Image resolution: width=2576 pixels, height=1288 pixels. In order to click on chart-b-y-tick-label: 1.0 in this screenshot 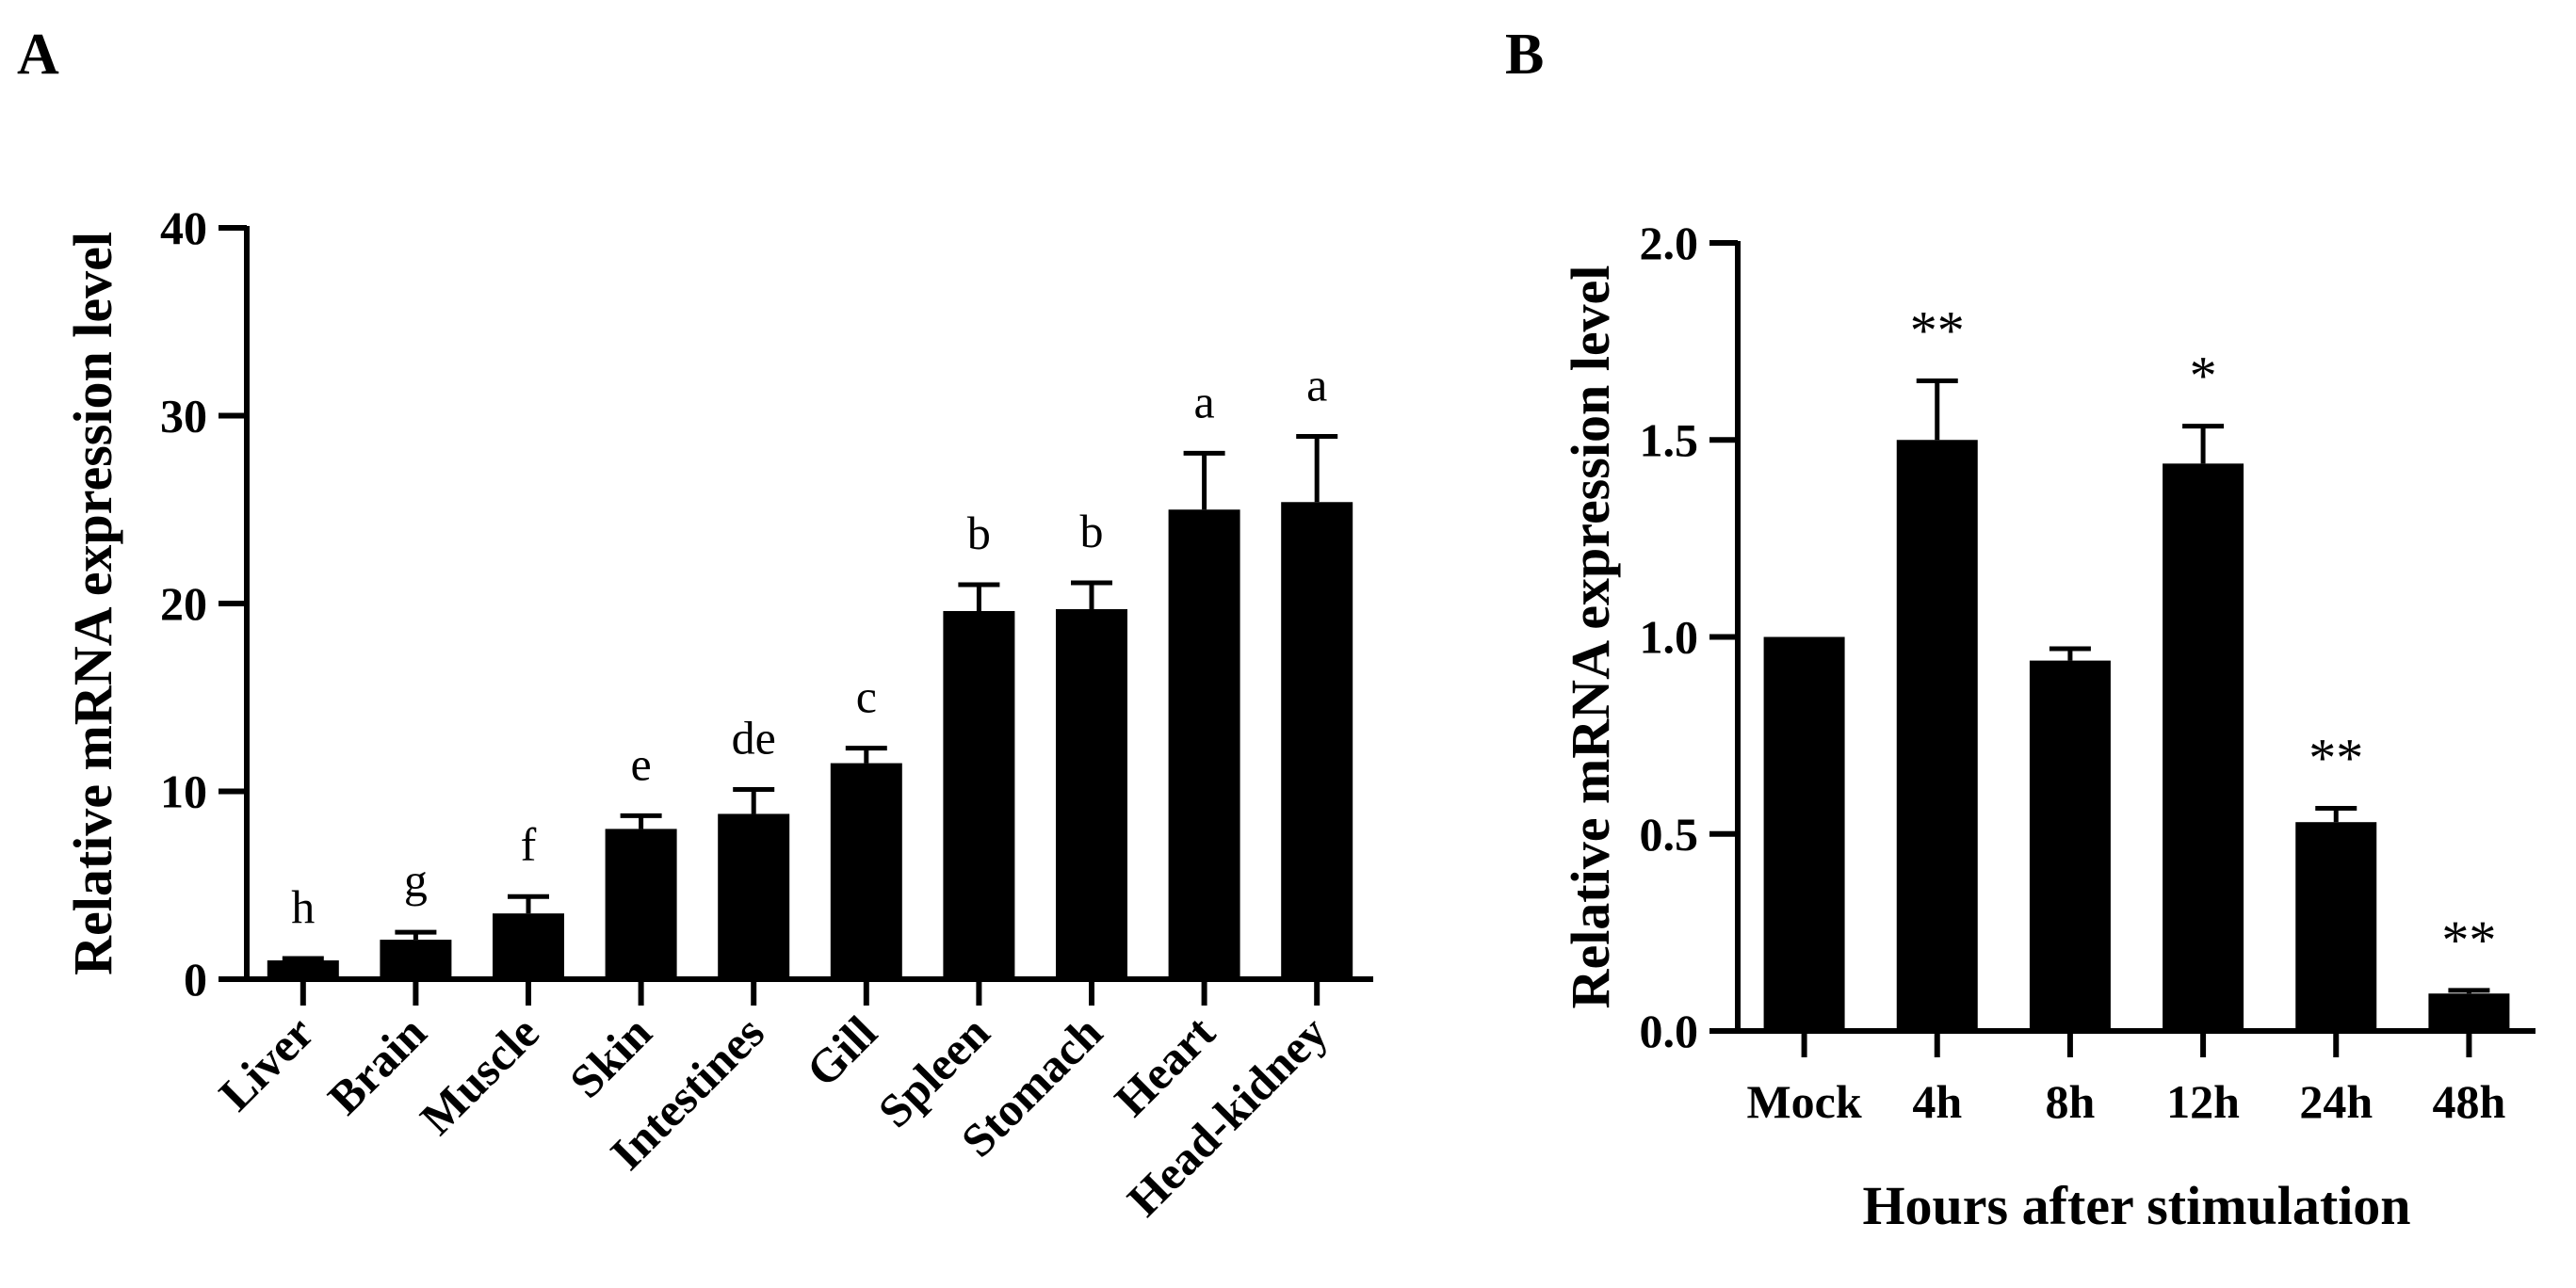, I will do `click(1669, 637)`.